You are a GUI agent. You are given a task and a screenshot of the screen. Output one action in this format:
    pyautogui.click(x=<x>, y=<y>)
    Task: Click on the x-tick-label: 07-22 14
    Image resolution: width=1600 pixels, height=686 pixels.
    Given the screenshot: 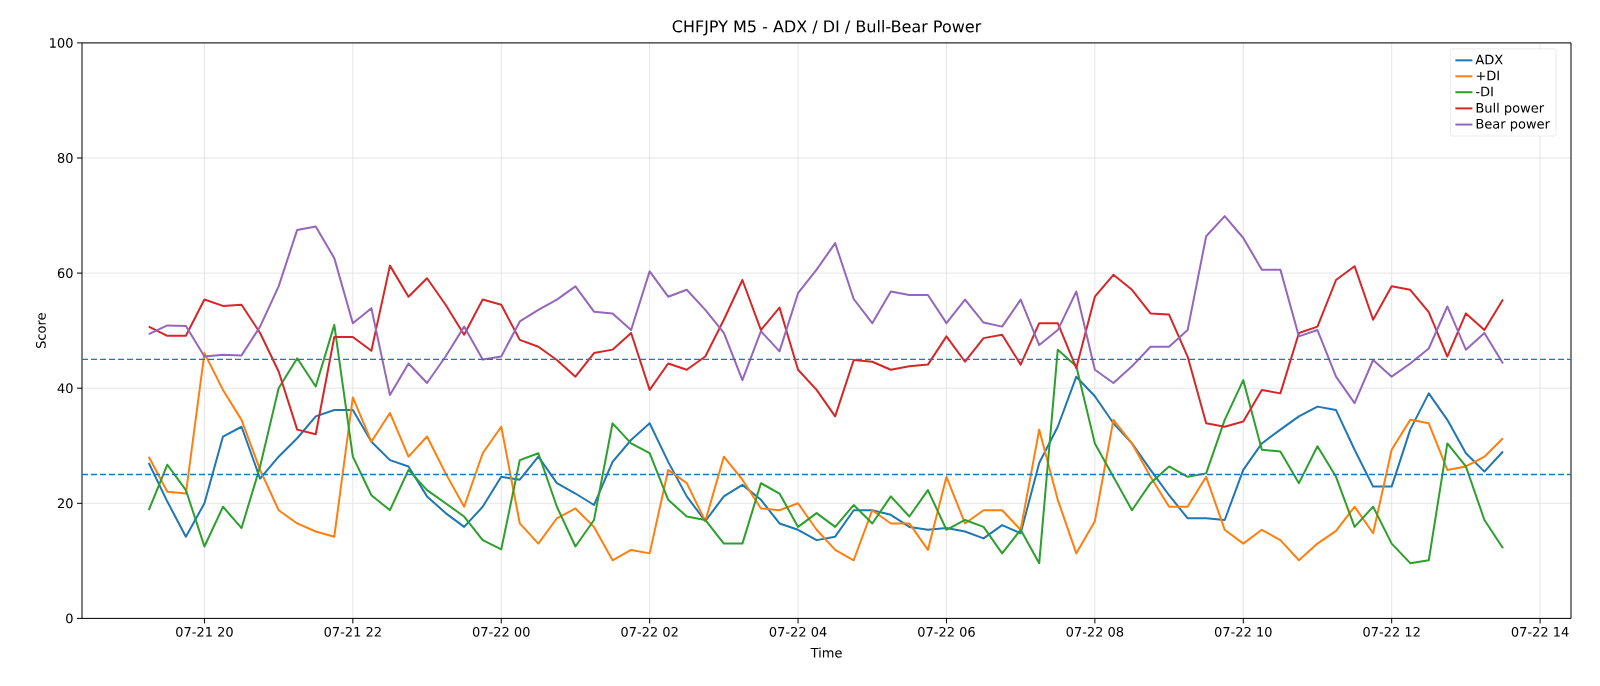 What is the action you would take?
    pyautogui.click(x=1540, y=631)
    